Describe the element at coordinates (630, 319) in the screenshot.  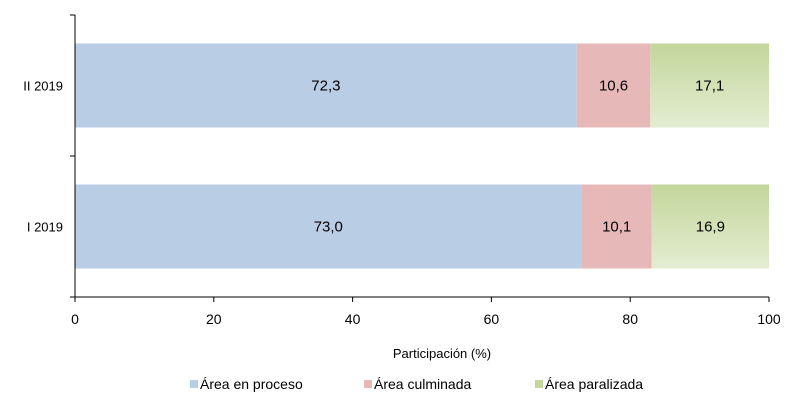
I see `x-tick-label: 80` at that location.